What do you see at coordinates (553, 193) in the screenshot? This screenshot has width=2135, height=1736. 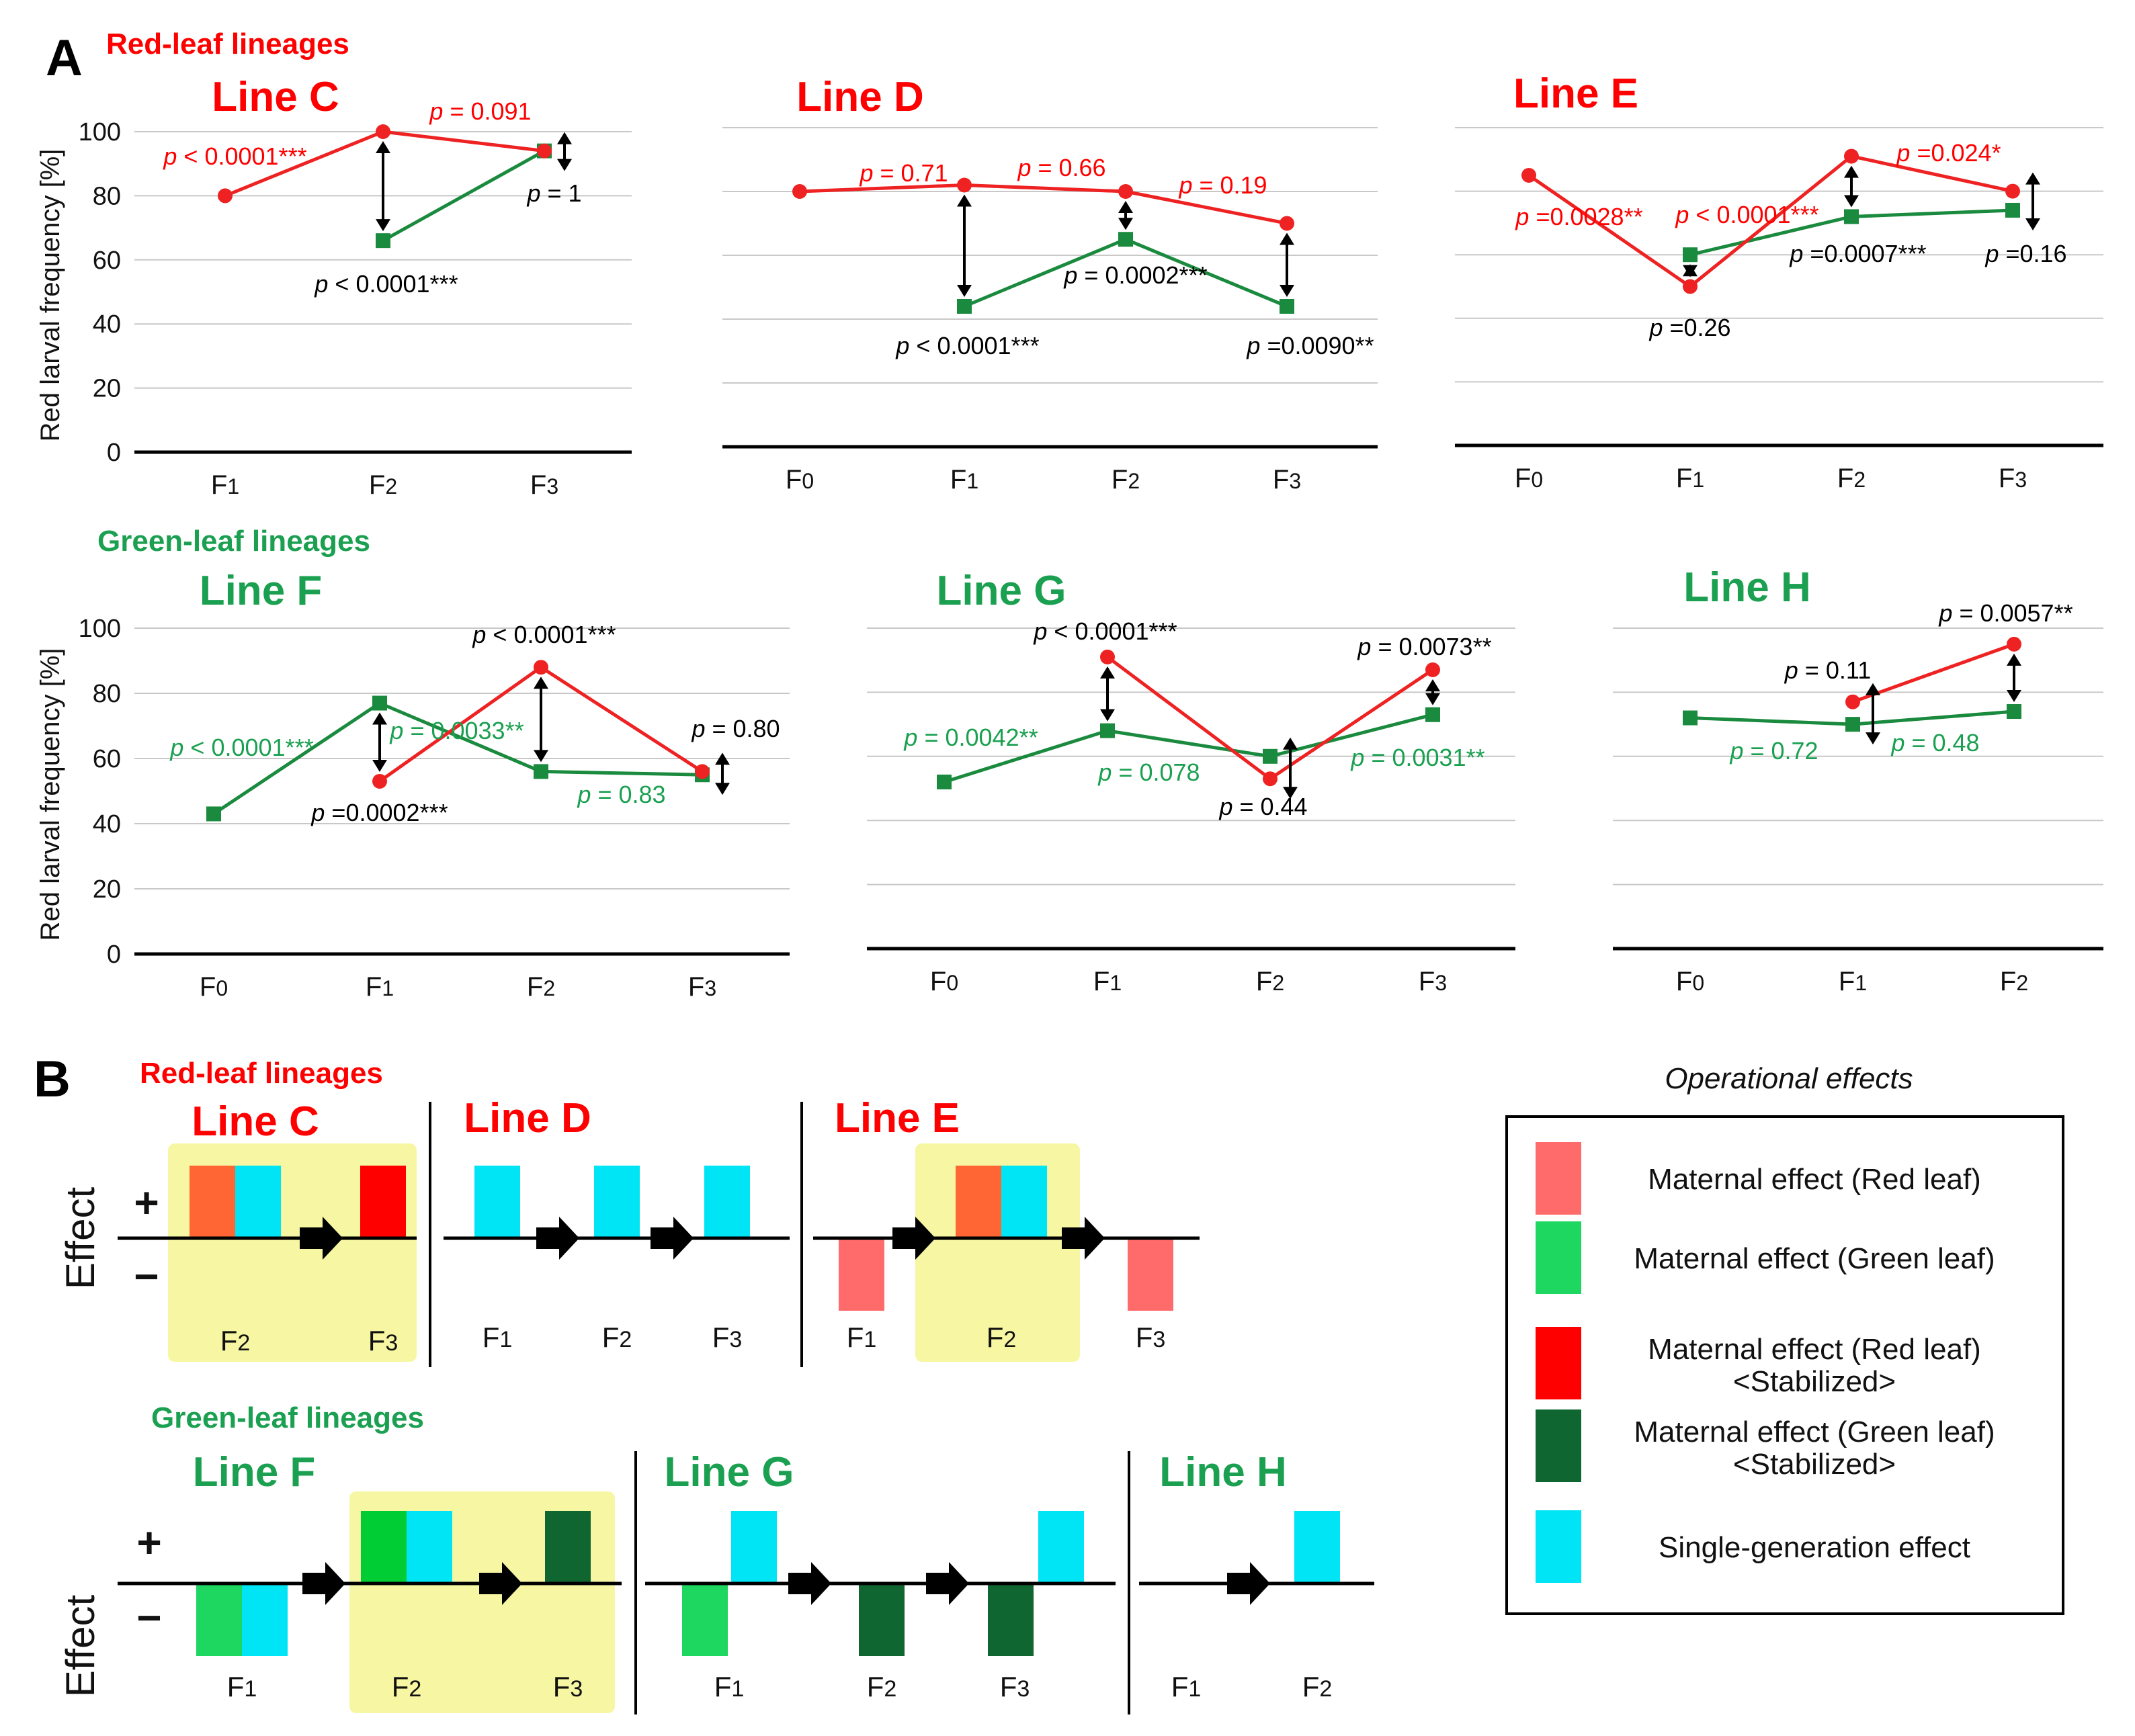 I see `p-value-annotation: p = 1` at bounding box center [553, 193].